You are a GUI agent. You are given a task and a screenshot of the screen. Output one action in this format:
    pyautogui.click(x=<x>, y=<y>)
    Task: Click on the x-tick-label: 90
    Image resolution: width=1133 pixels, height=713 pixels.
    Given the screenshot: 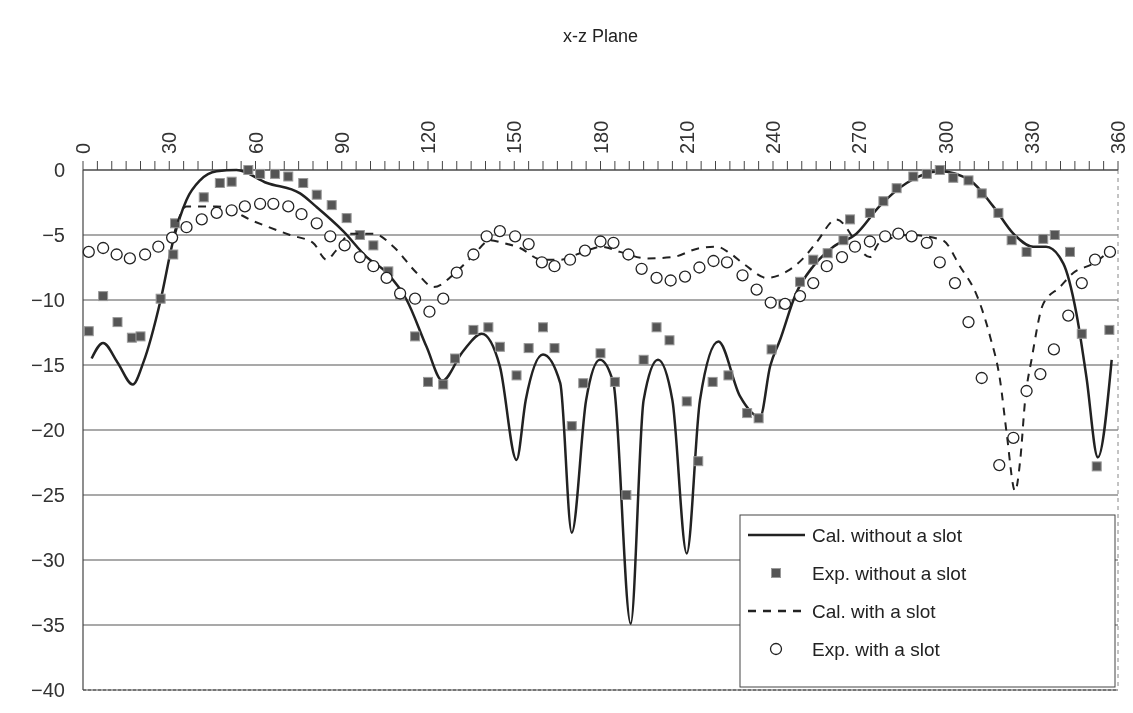 What is the action you would take?
    pyautogui.click(x=341, y=142)
    